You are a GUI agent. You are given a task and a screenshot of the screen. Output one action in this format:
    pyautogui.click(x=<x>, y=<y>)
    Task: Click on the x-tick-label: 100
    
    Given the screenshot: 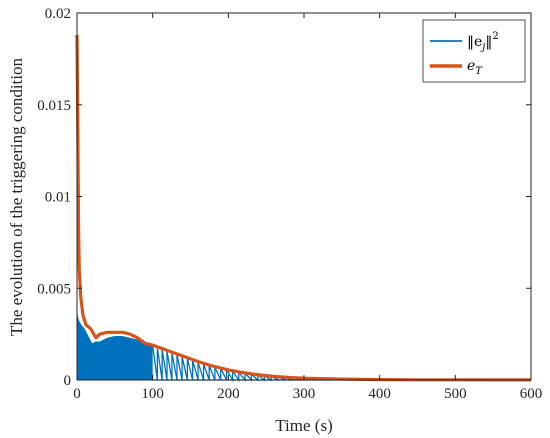 What is the action you would take?
    pyautogui.click(x=152, y=394)
    